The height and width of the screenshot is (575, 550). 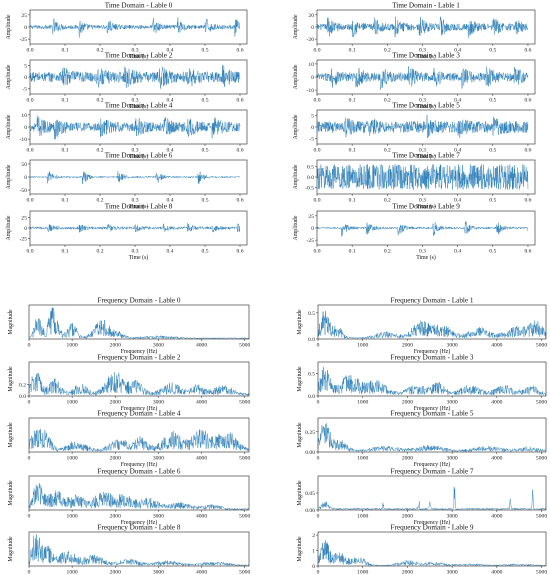 What do you see at coordinates (426, 257) in the screenshot?
I see `x-axis-label: Time (s)` at bounding box center [426, 257].